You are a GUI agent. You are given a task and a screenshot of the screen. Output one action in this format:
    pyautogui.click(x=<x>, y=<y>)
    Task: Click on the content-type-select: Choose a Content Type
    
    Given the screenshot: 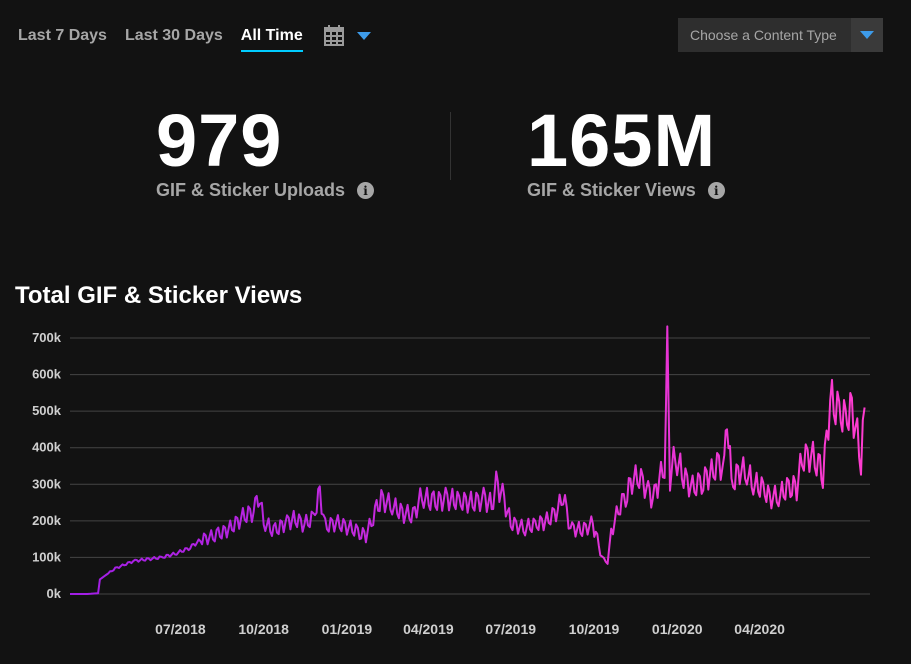 What is the action you would take?
    pyautogui.click(x=780, y=35)
    